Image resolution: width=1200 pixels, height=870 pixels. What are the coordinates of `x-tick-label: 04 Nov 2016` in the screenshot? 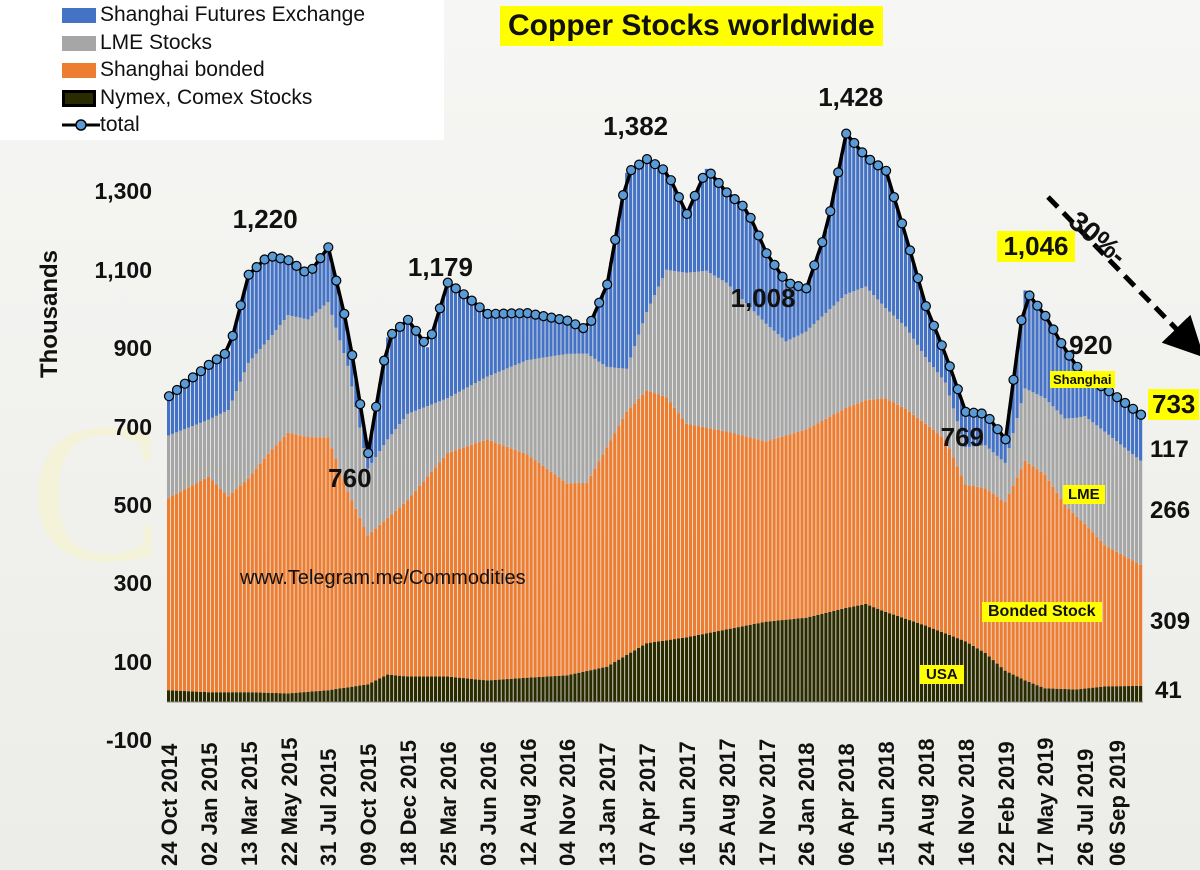 It's located at (568, 802).